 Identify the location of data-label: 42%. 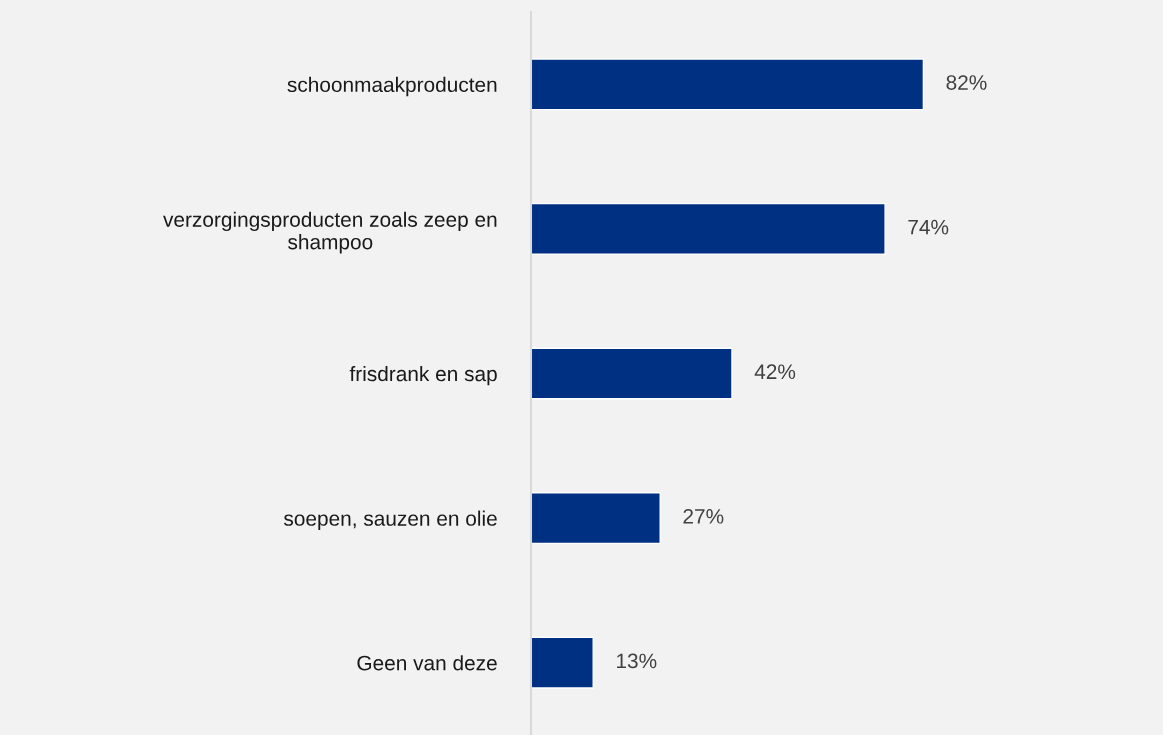
(775, 372).